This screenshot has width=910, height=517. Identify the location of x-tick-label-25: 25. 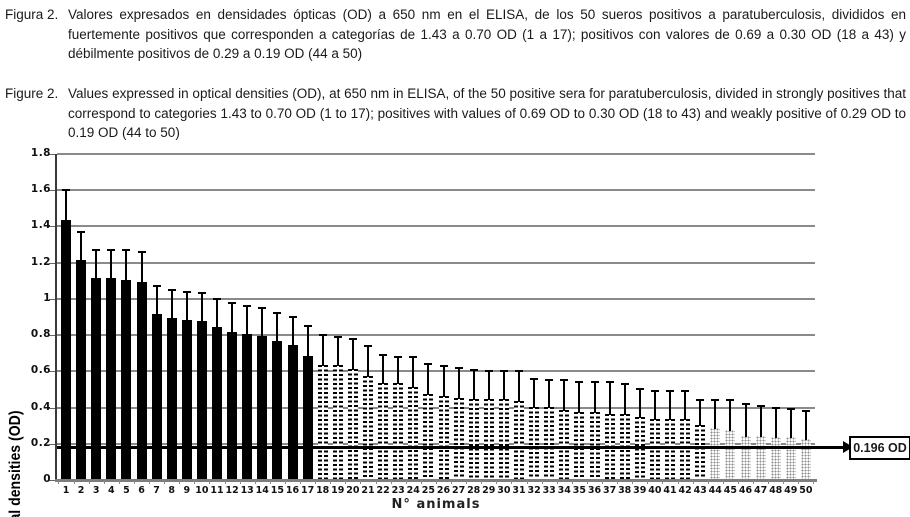
(428, 490).